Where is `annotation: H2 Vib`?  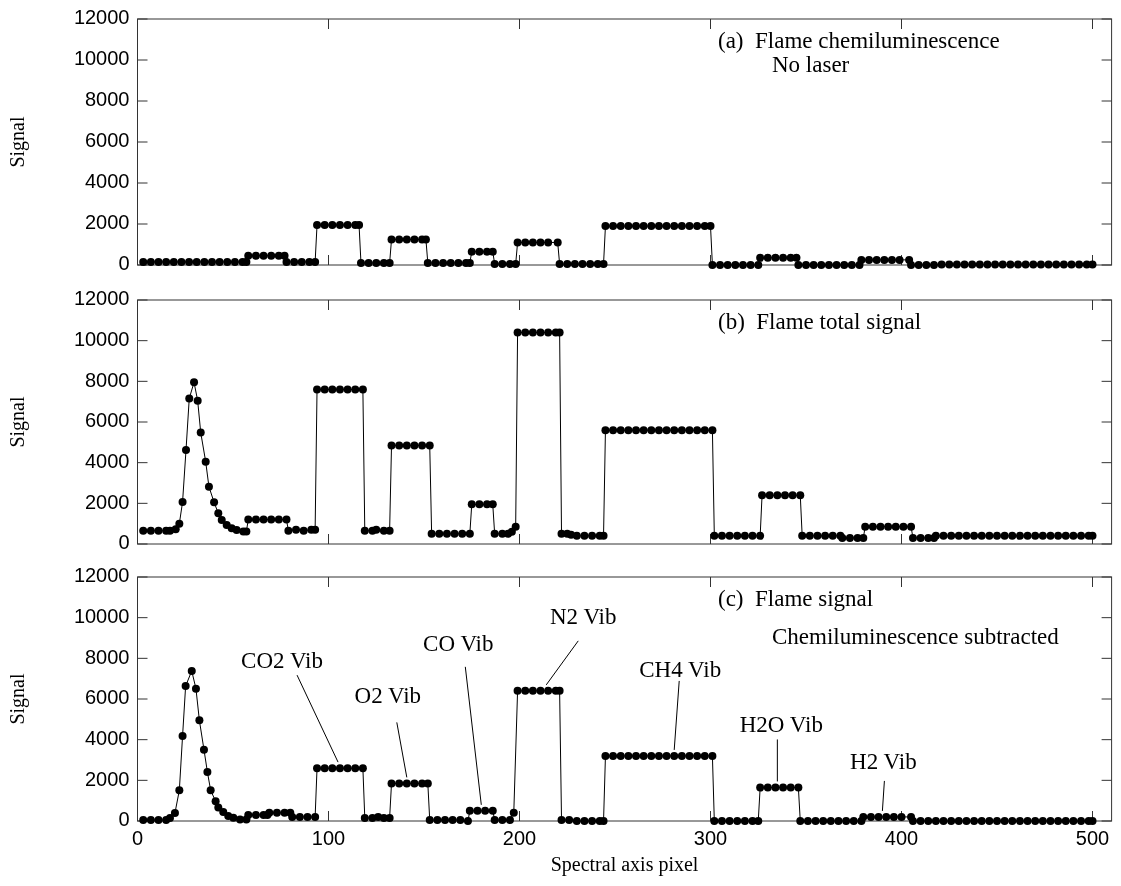
annotation: H2 Vib is located at coordinates (883, 761).